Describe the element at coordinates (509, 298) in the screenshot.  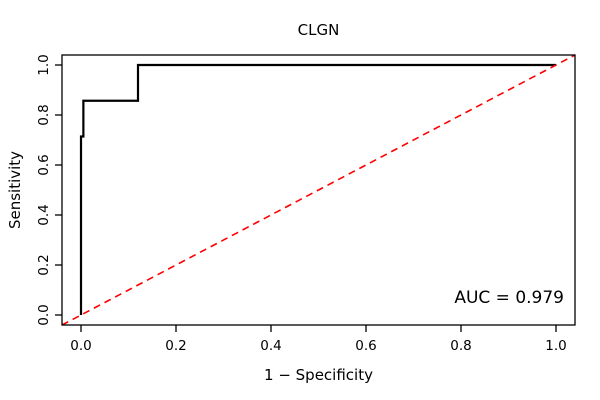
I see `auc-annotation: AUC = 0.979` at that location.